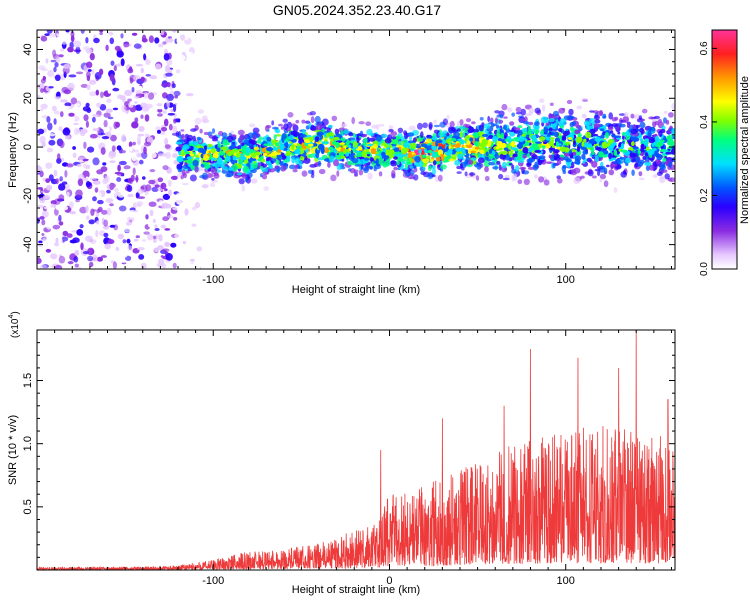  What do you see at coordinates (389, 581) in the screenshot?
I see `snr-xtick-label: 0` at bounding box center [389, 581].